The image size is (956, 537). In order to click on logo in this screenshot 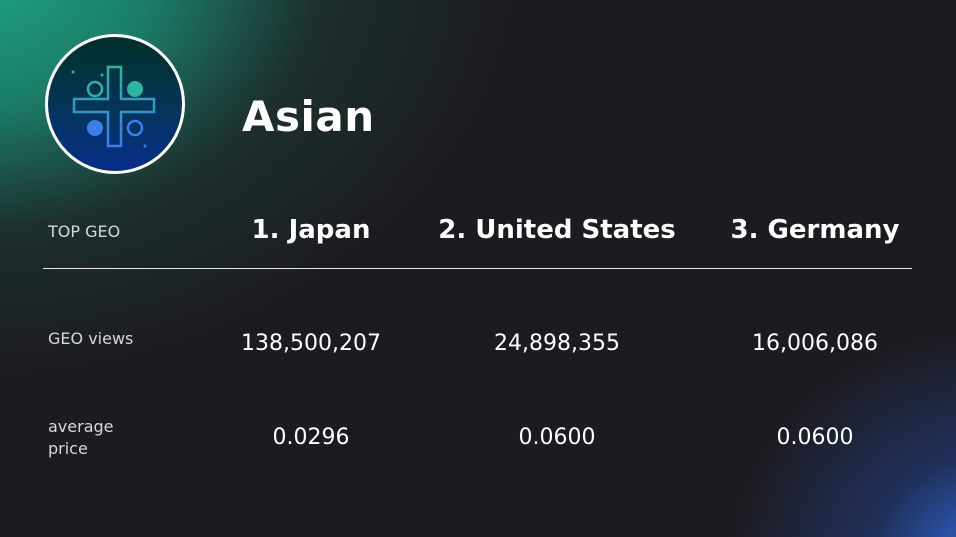, I will do `click(115, 104)`.